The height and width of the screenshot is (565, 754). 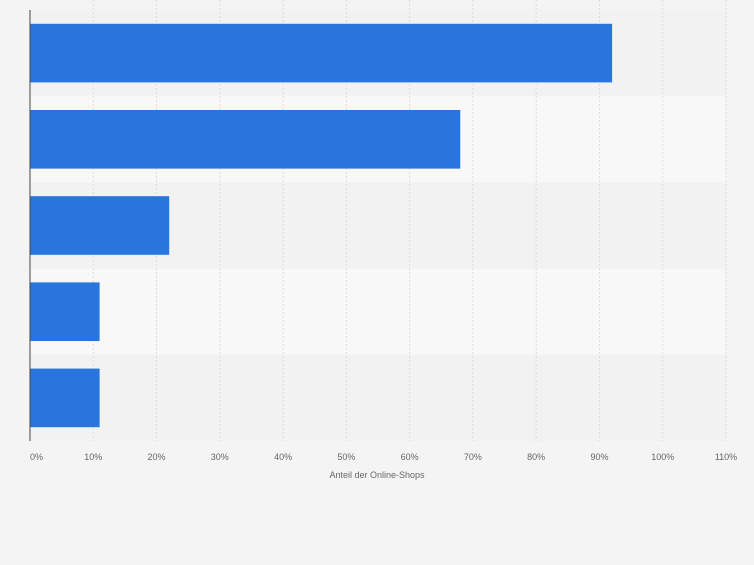 I want to click on x-tick-label: 70%, so click(x=473, y=457).